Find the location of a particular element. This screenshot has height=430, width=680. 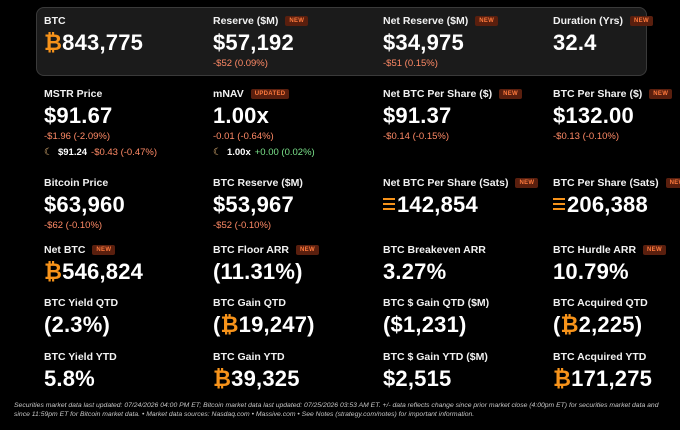

metric-btc-floor-arr: BTC Floor ARR NEW (11.31%) is located at coordinates (266, 264).